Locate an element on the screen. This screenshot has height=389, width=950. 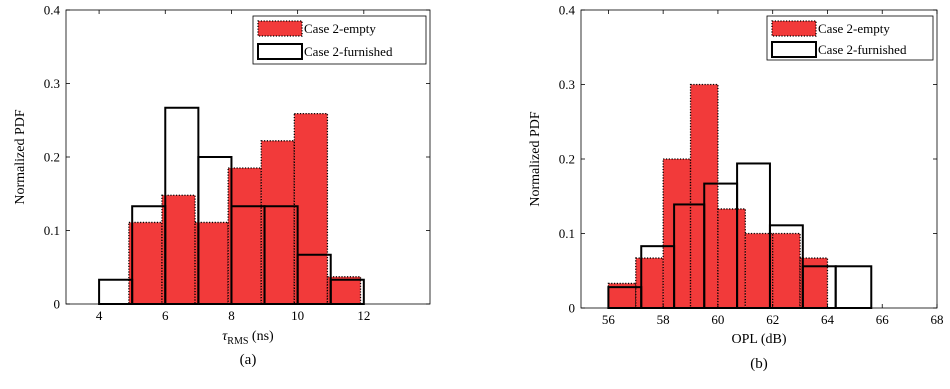
x-tick-label: 68 is located at coordinates (937, 319).